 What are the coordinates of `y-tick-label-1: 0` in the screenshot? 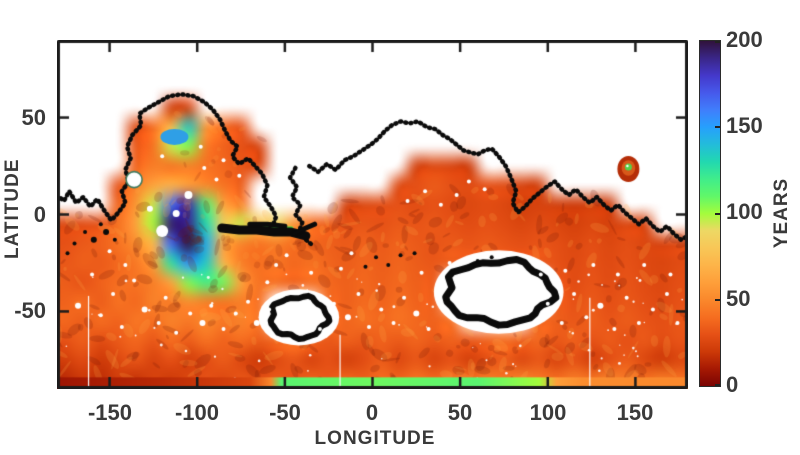 It's located at (39, 214).